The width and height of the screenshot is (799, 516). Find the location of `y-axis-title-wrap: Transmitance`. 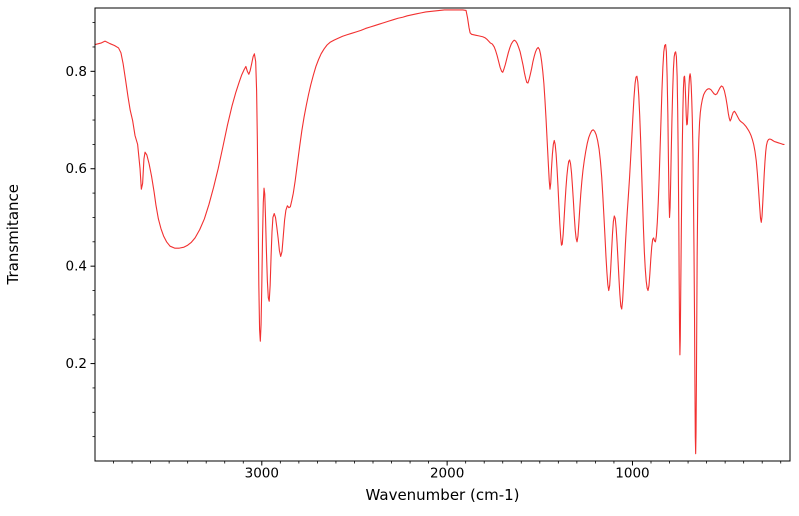

y-axis-title-wrap: Transmitance is located at coordinates (13, 234).